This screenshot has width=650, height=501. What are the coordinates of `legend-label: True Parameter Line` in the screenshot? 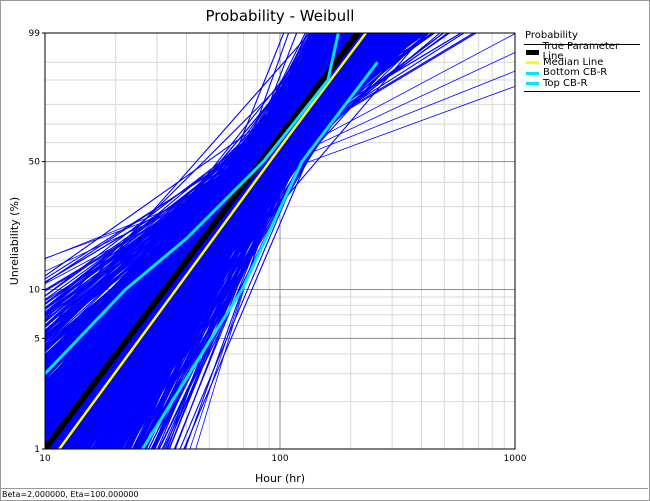 It's located at (581, 52).